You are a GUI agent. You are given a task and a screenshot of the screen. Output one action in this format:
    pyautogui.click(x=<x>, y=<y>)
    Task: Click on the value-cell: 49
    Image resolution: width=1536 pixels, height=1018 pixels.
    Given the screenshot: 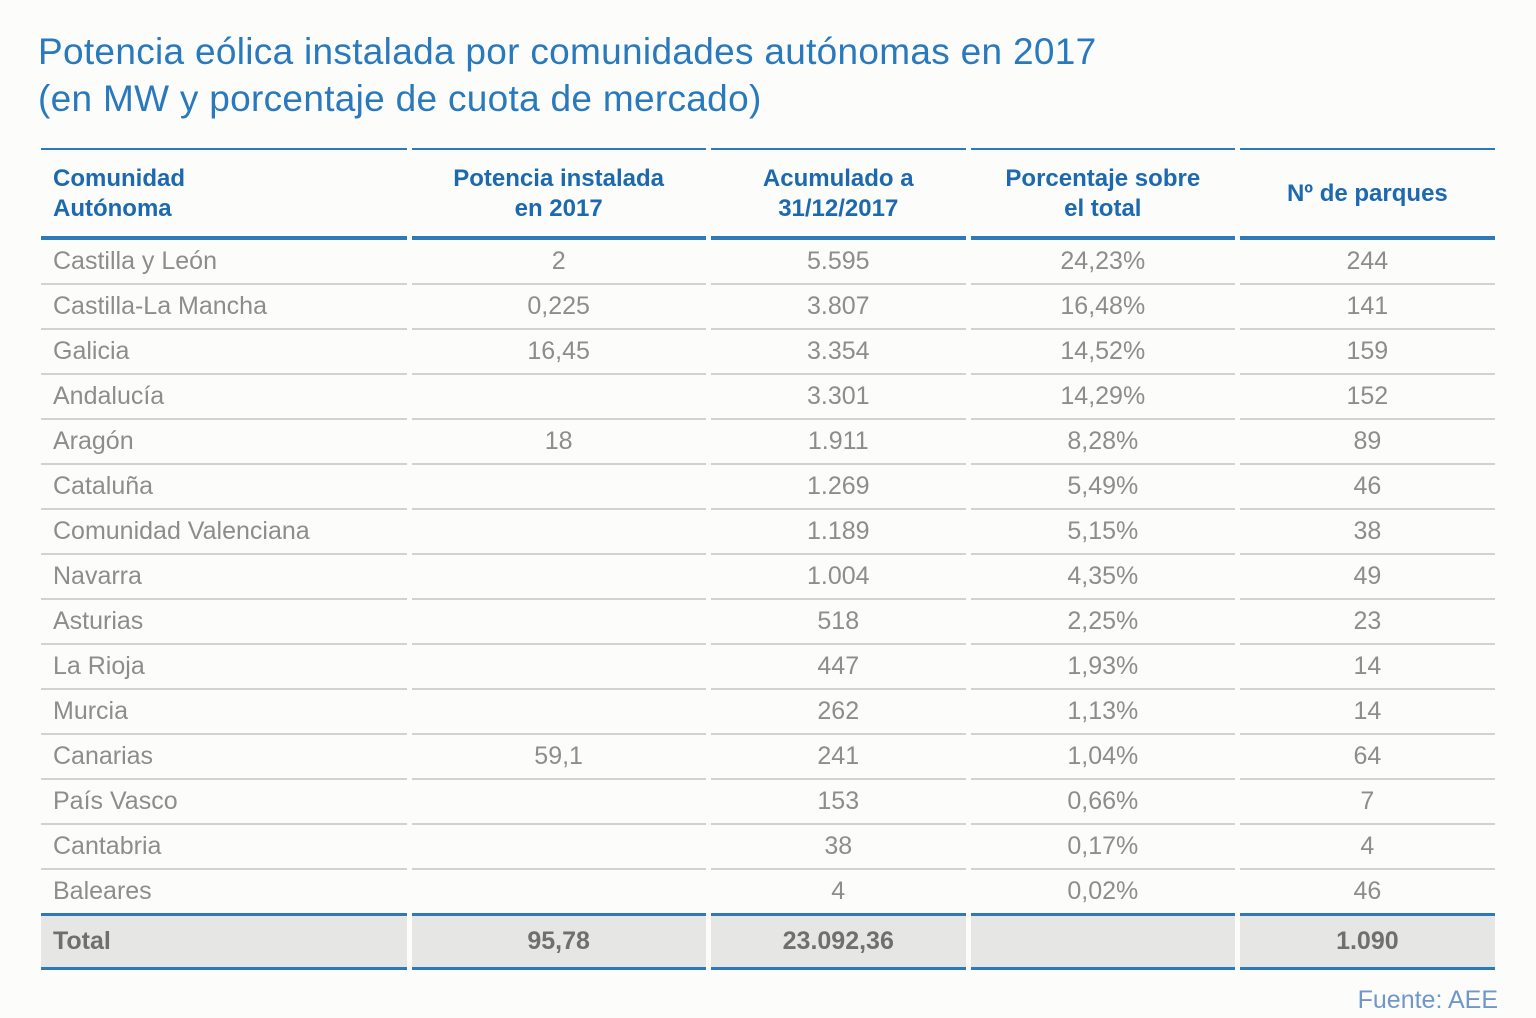 What is the action you would take?
    pyautogui.click(x=1367, y=577)
    